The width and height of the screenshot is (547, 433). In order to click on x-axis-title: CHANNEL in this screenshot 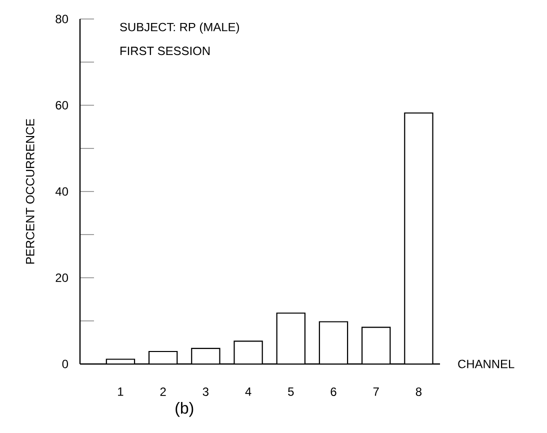, I will do `click(486, 364)`.